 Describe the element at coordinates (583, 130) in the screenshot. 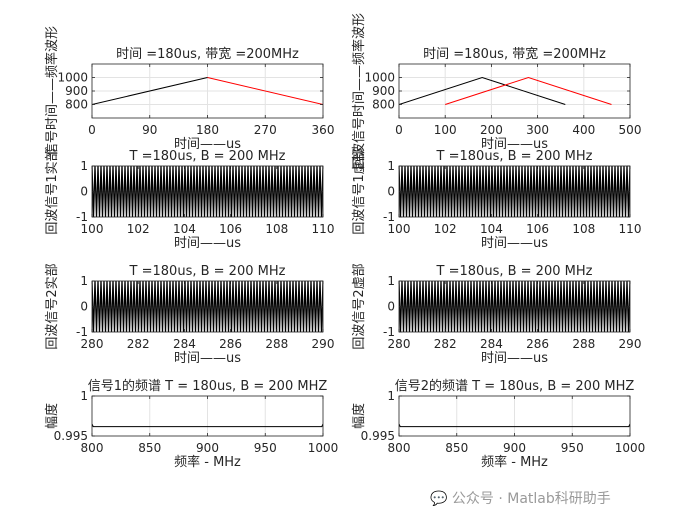

I see `x-tick-label: 400` at that location.